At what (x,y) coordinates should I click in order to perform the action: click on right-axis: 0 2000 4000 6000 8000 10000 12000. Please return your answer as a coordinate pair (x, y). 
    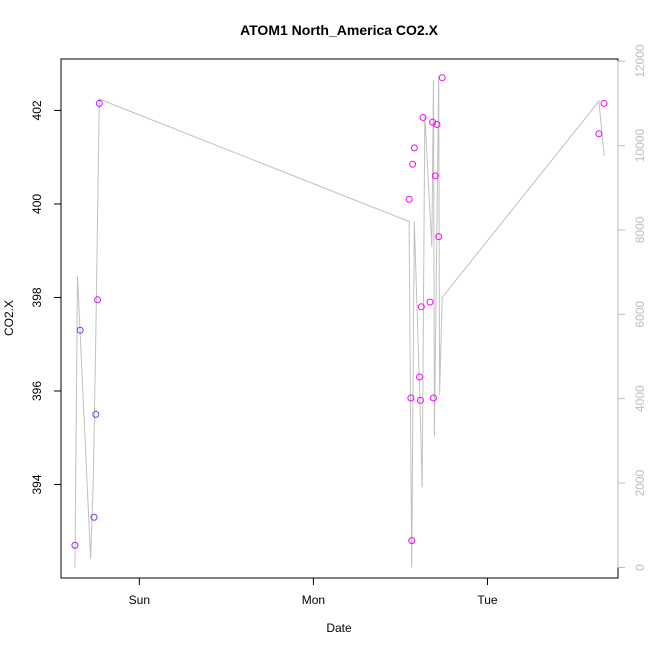
    Looking at the image, I should click on (632, 307).